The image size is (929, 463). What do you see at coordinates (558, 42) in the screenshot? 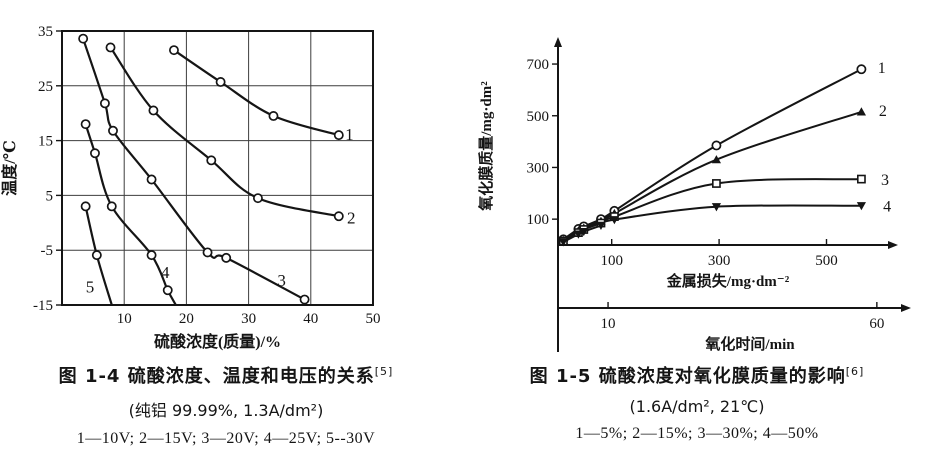
I see `y-axis-arrow` at bounding box center [558, 42].